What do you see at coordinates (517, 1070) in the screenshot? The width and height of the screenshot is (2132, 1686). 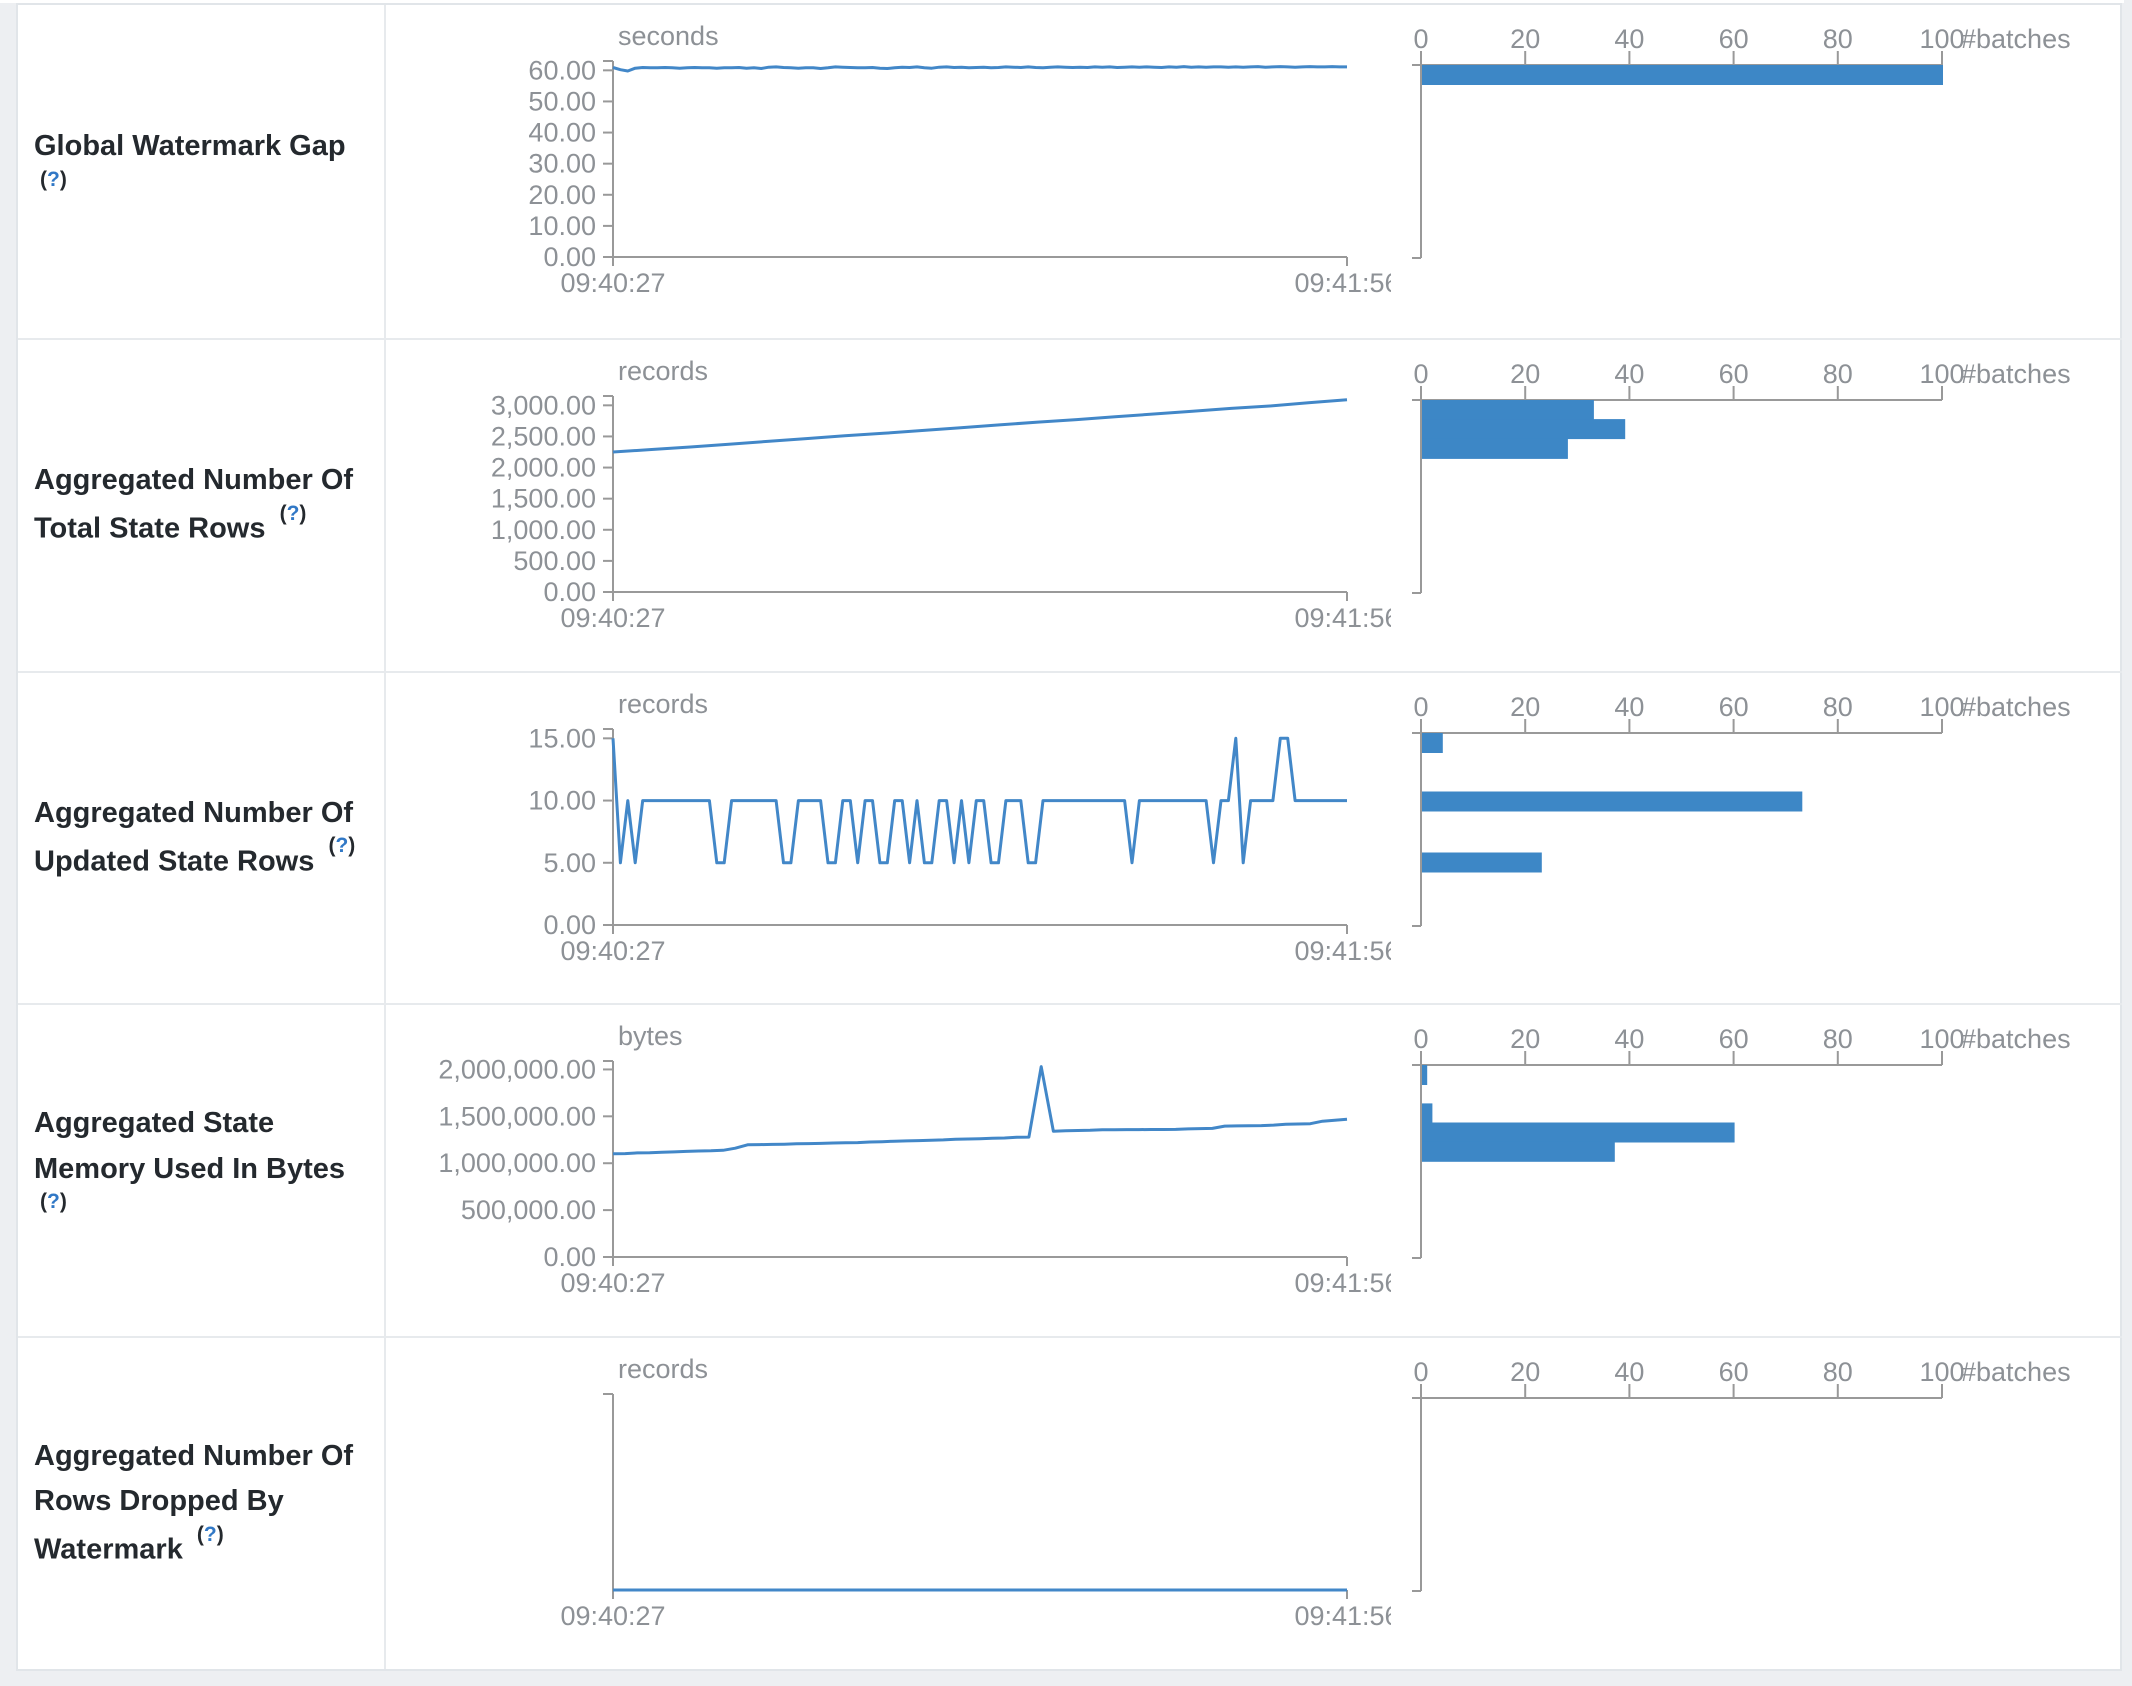 I see `y-tick-label: 2,000,000.00` at bounding box center [517, 1070].